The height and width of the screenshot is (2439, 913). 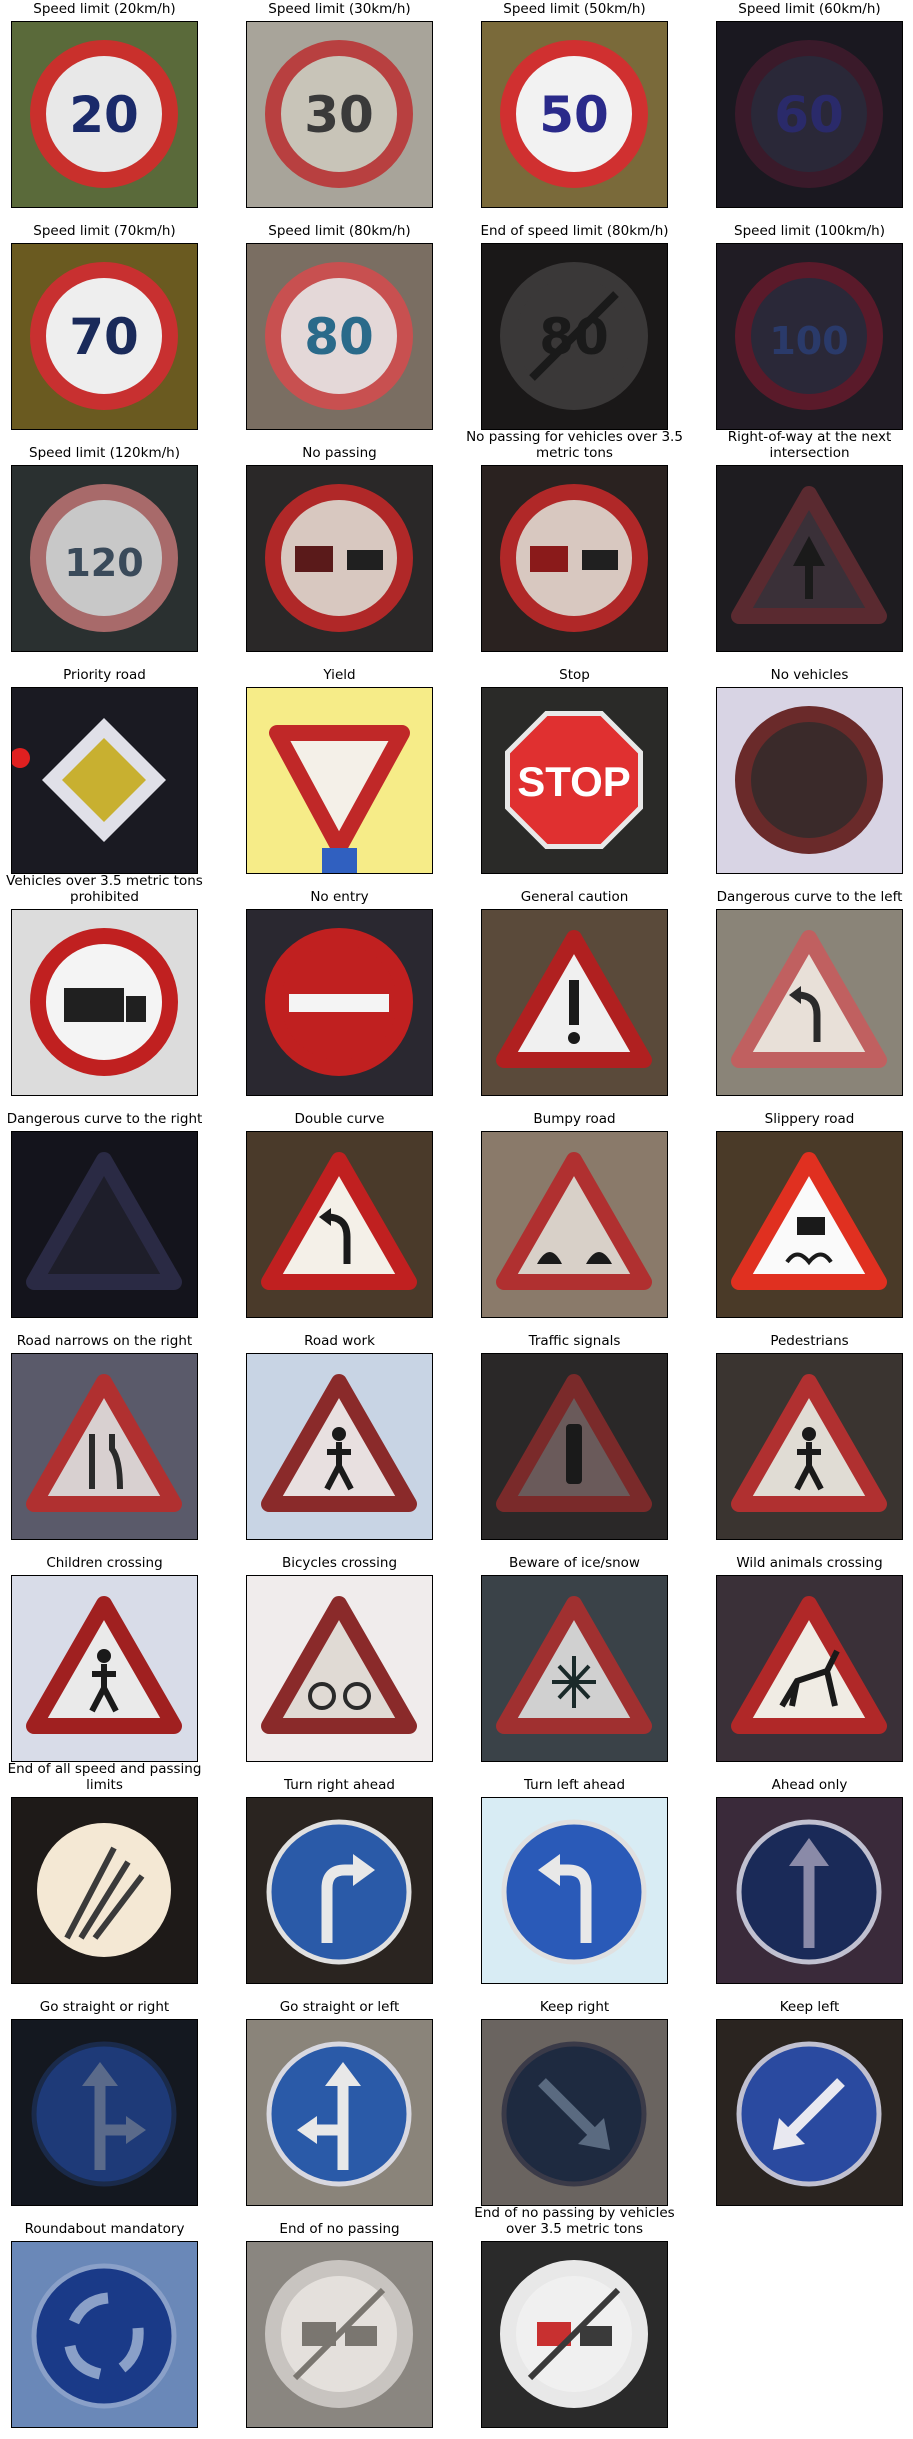 What do you see at coordinates (339, 675) in the screenshot?
I see `panel-title: Yield` at bounding box center [339, 675].